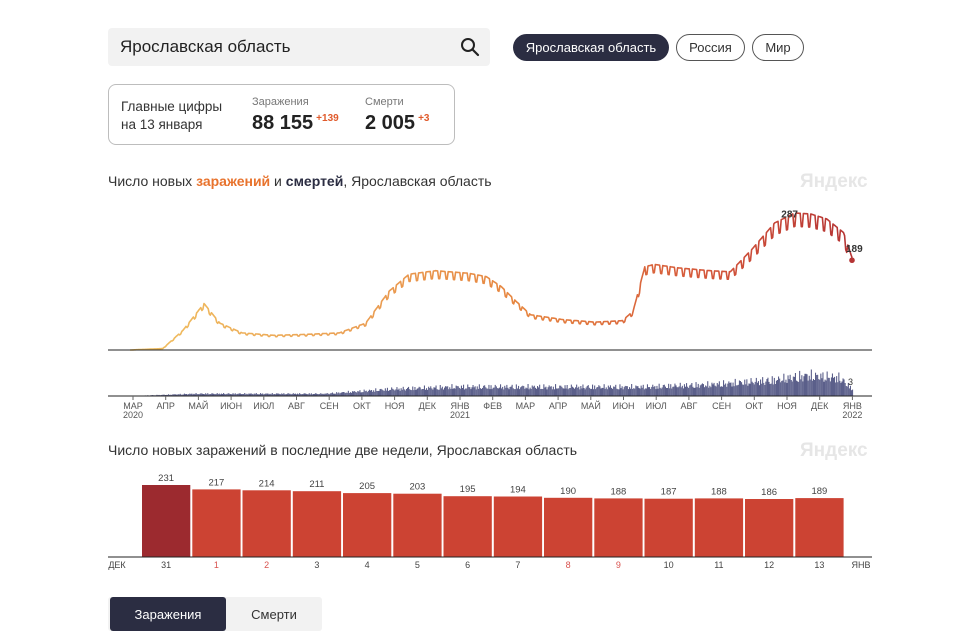  What do you see at coordinates (205, 46) in the screenshot?
I see `search-input: Ярославская область` at bounding box center [205, 46].